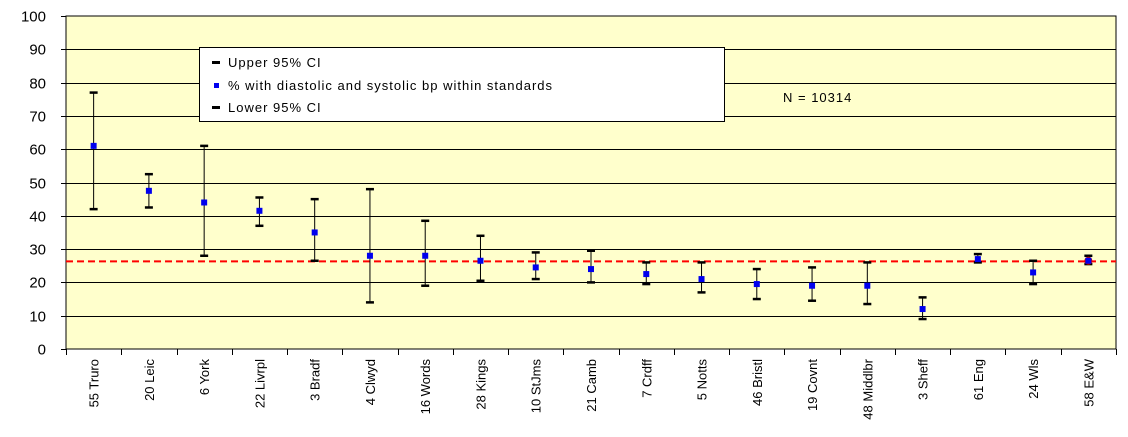  I want to click on y-tick-label: 100, so click(33, 17).